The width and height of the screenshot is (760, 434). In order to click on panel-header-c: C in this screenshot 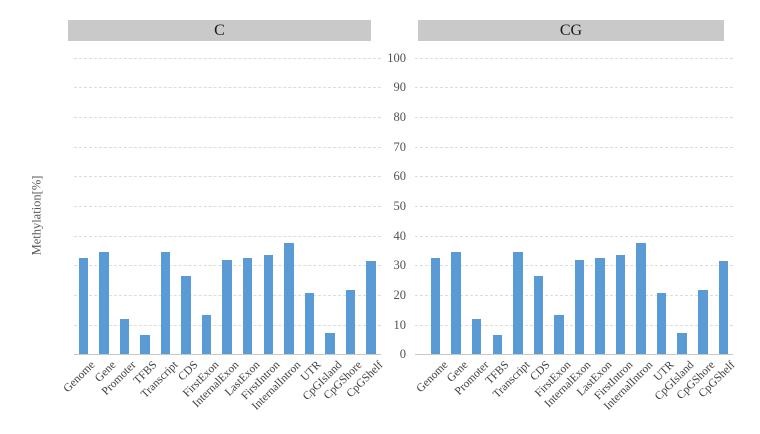, I will do `click(219, 30)`.